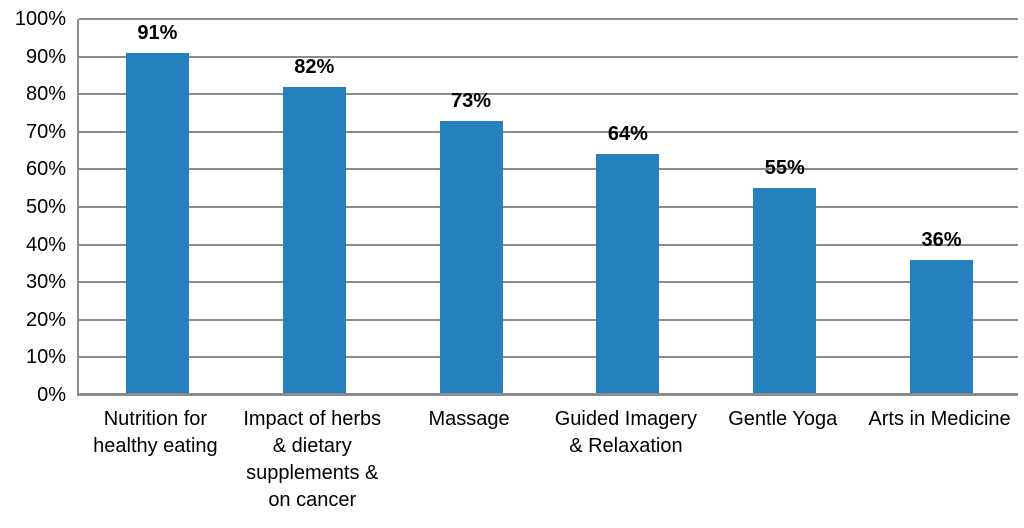 The image size is (1024, 528). I want to click on y-tick-label: 40%, so click(45, 244).